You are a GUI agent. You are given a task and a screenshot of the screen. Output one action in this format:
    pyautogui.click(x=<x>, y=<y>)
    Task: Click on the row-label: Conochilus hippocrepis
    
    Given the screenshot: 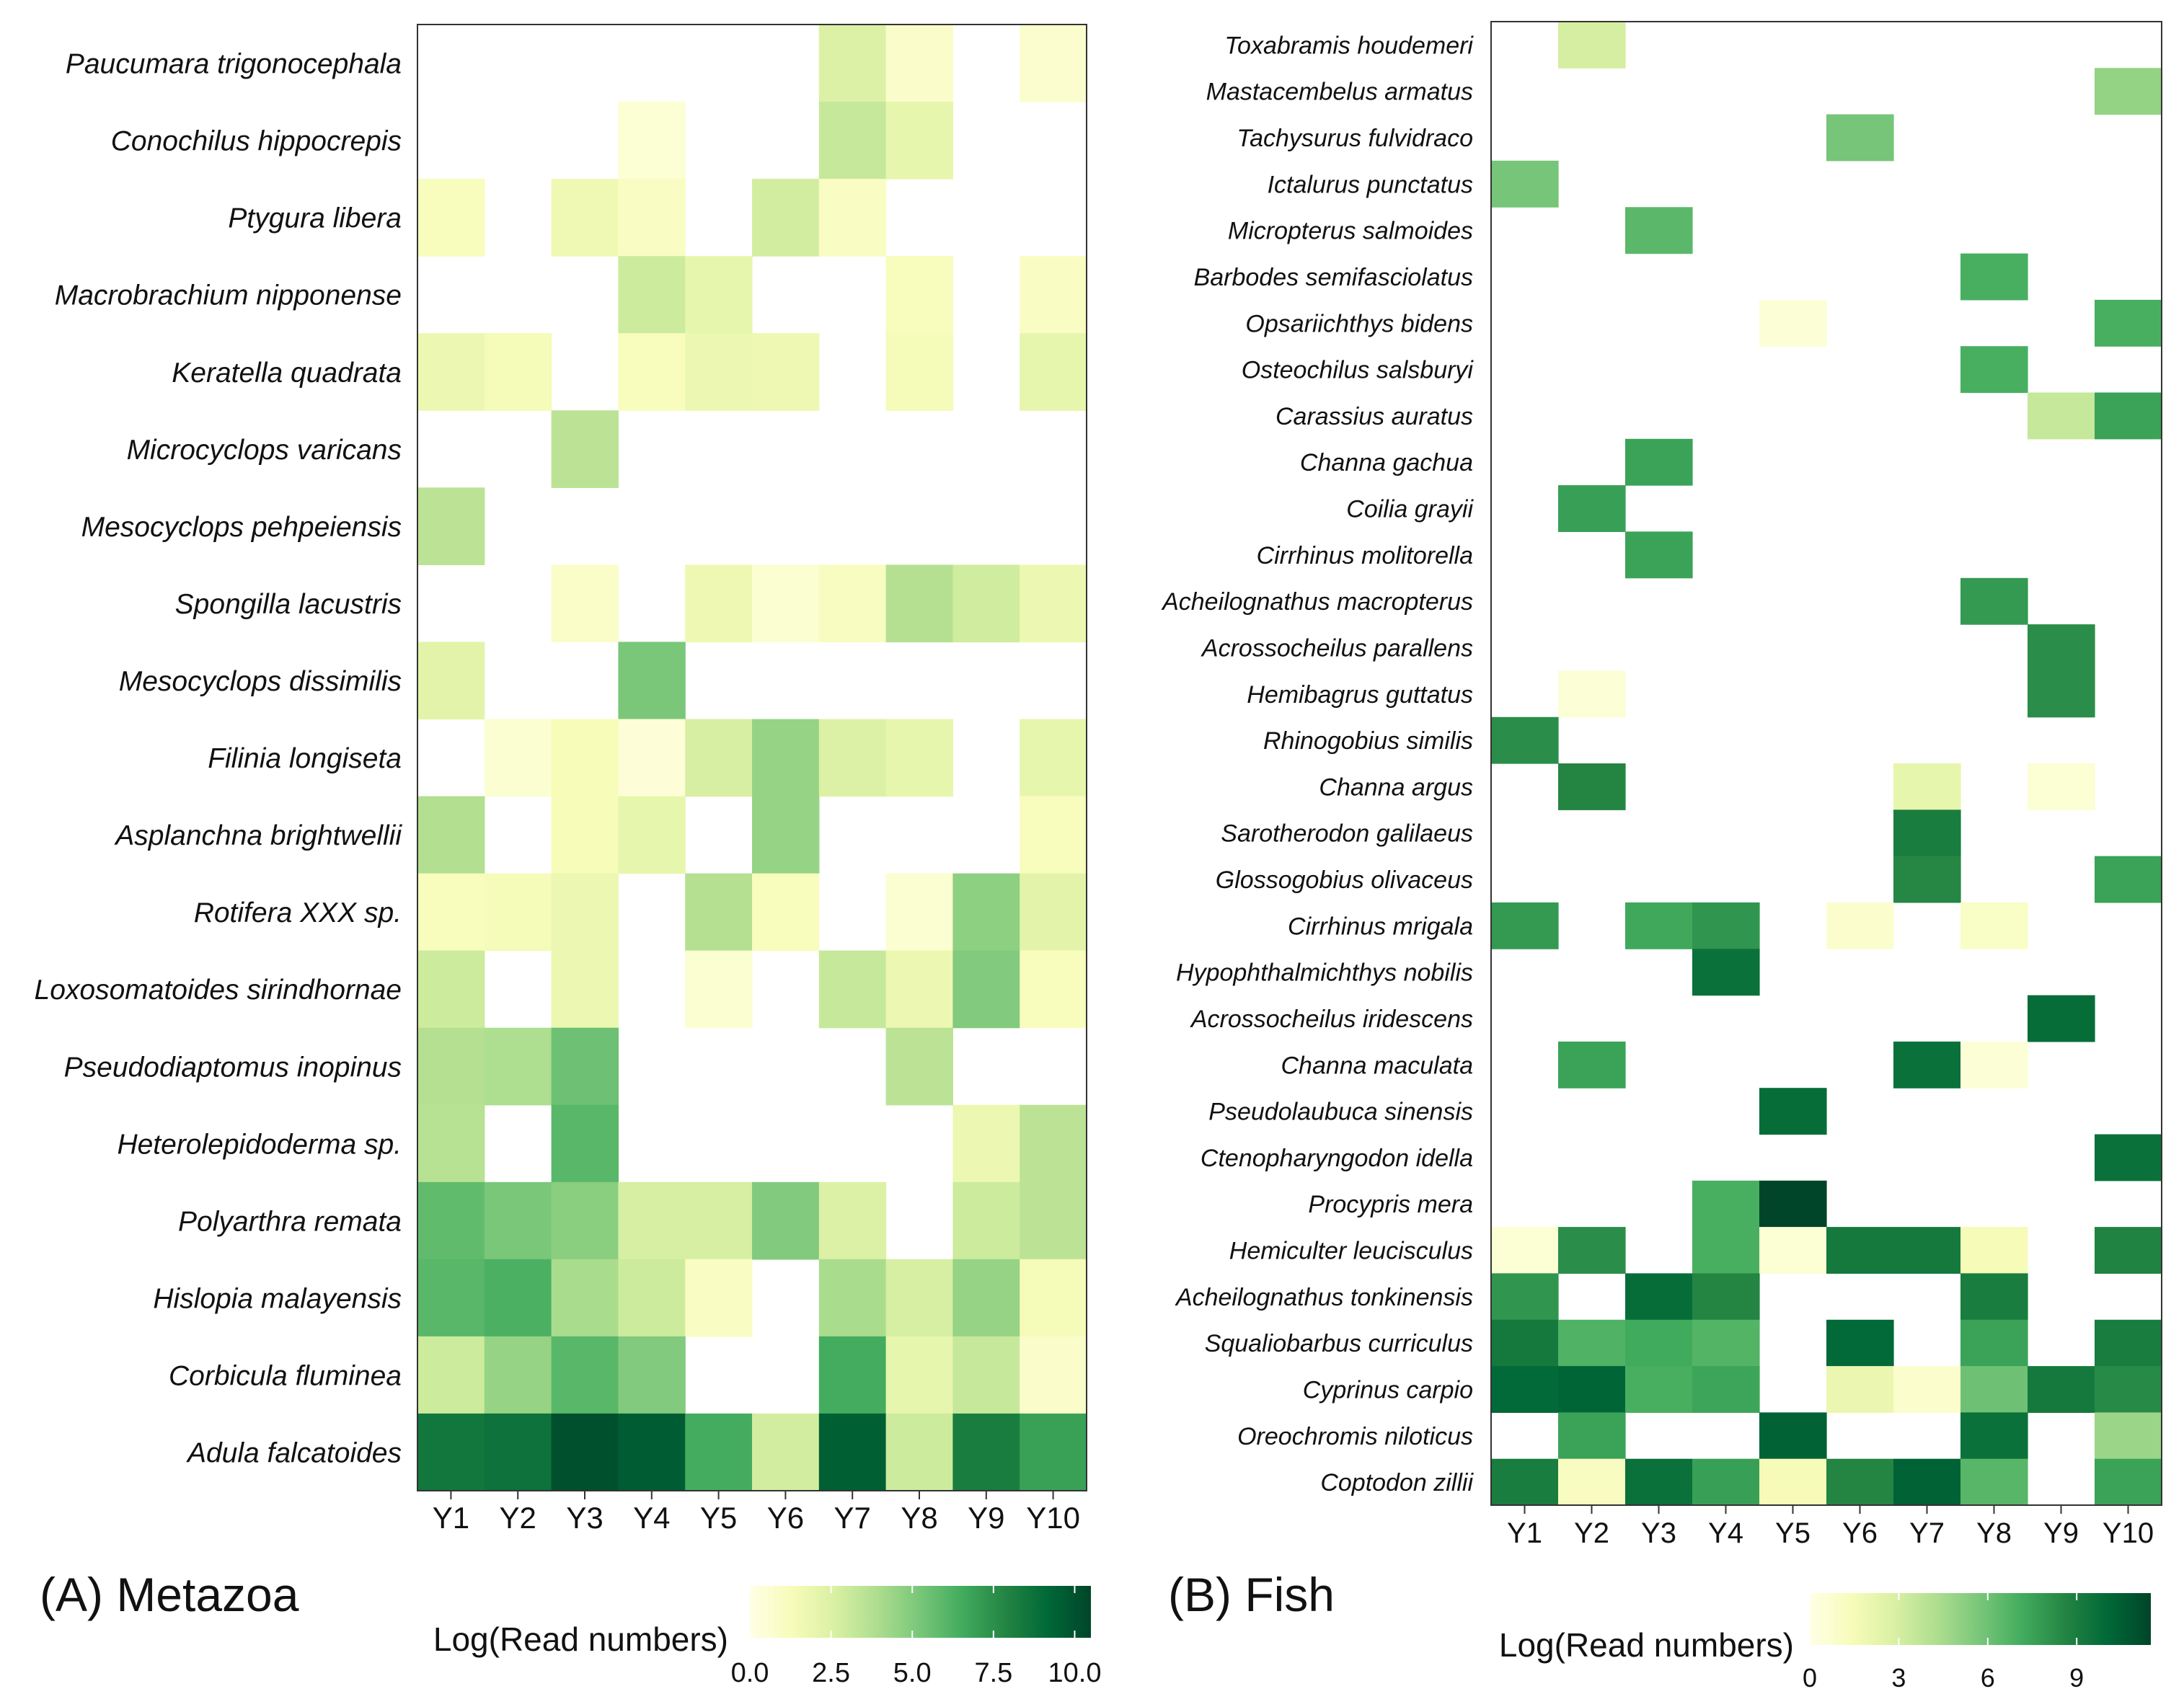 What is the action you would take?
    pyautogui.click(x=256, y=141)
    